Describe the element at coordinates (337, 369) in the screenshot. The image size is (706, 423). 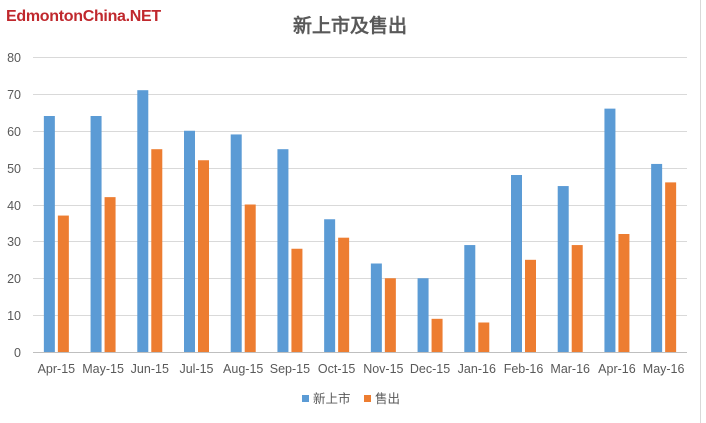
I see `x-tick-label: Oct-15` at that location.